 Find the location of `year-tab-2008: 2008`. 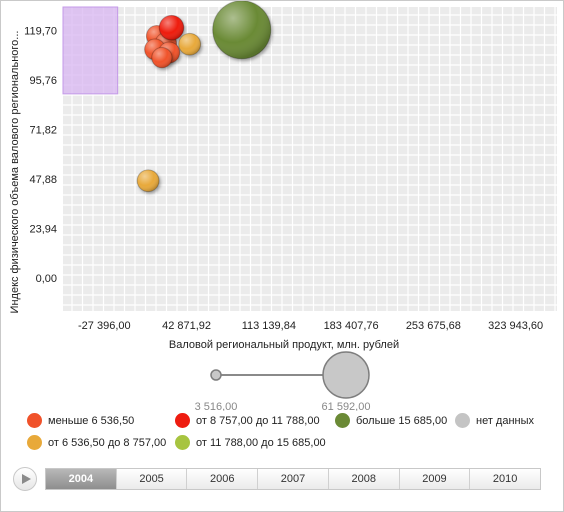

year-tab-2008: 2008 is located at coordinates (364, 479).